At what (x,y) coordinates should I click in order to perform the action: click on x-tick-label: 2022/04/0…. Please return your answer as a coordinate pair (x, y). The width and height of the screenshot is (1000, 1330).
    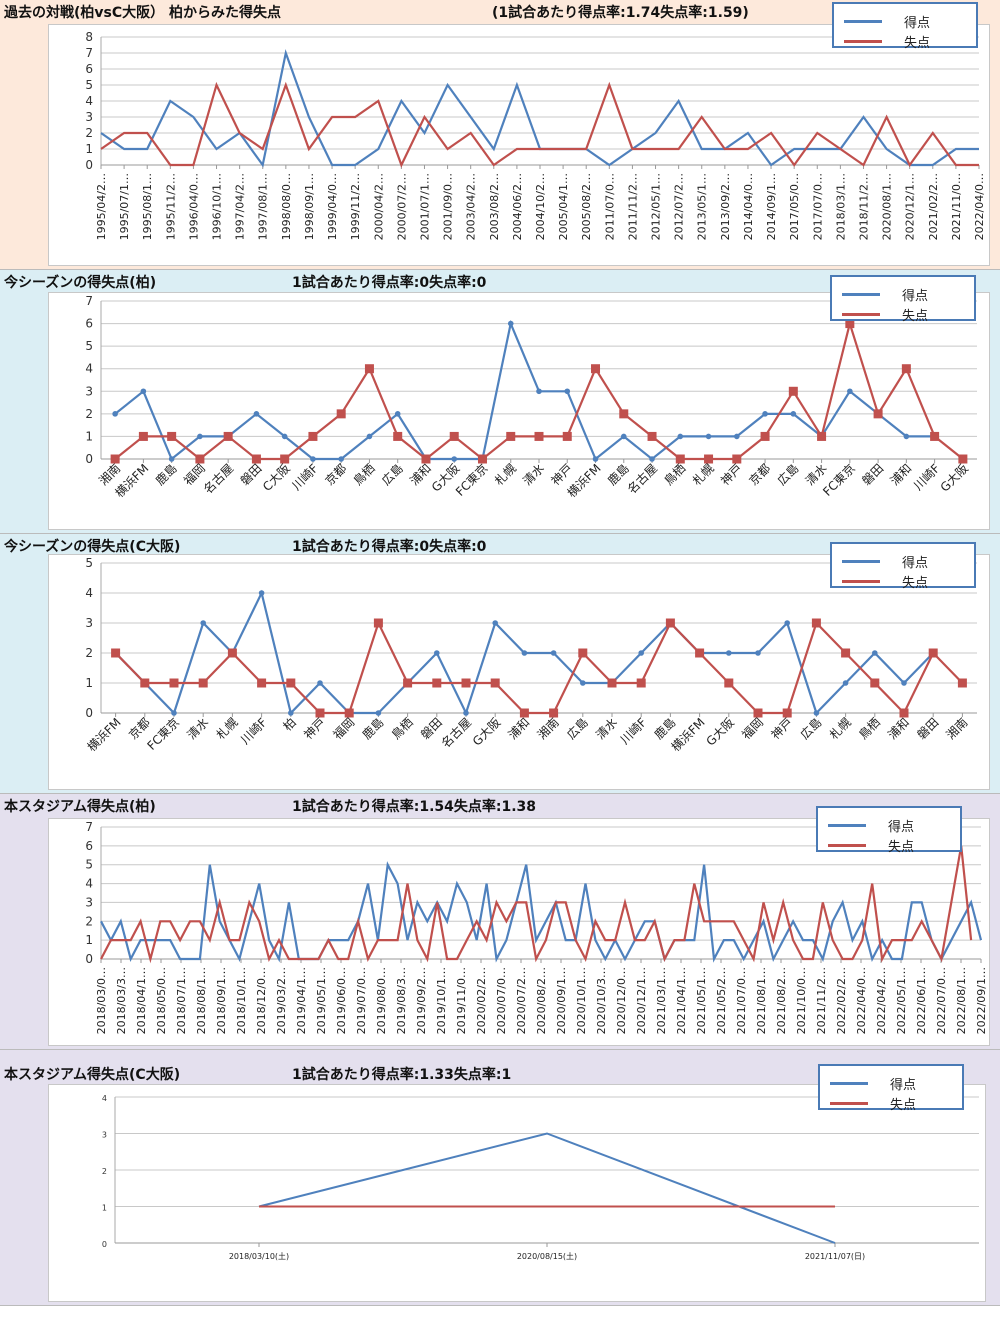
    Looking at the image, I should click on (861, 1000).